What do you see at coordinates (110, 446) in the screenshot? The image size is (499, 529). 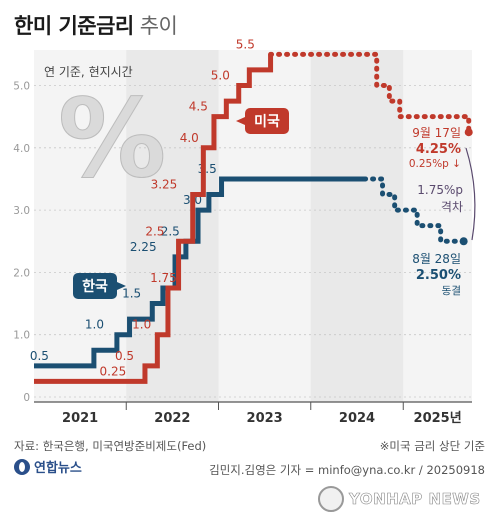 I see `source-text: 자료: 한국은행, 미국연방준비제도(Fed)` at bounding box center [110, 446].